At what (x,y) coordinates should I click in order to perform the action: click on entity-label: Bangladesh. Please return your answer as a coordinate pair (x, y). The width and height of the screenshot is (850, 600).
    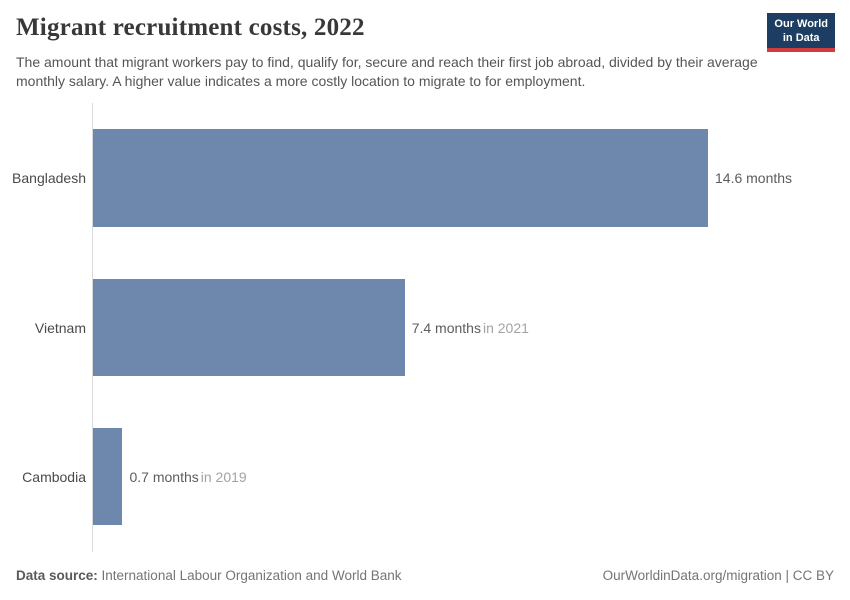
    Looking at the image, I should click on (49, 178).